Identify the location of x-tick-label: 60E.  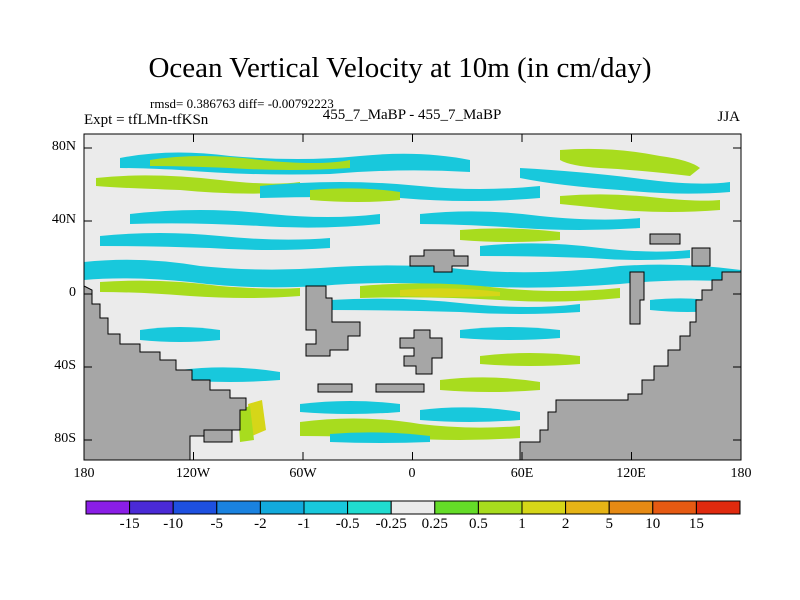
(522, 473).